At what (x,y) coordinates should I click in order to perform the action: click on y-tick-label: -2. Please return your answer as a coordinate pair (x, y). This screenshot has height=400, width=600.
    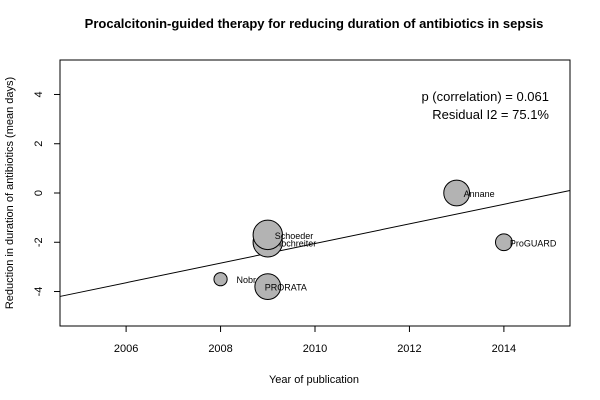
    Looking at the image, I should click on (39, 242).